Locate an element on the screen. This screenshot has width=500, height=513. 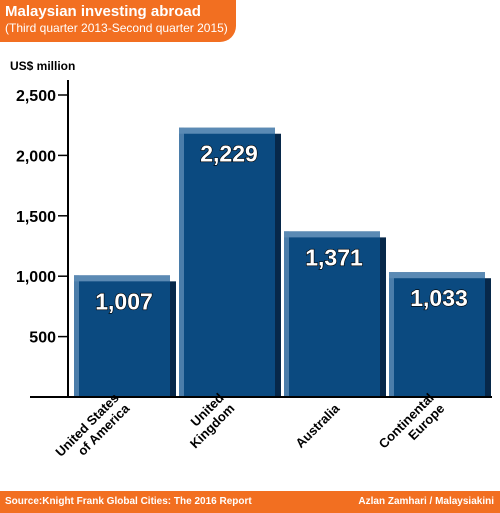
chart-title: Malaysian investing abroad is located at coordinates (103, 11).